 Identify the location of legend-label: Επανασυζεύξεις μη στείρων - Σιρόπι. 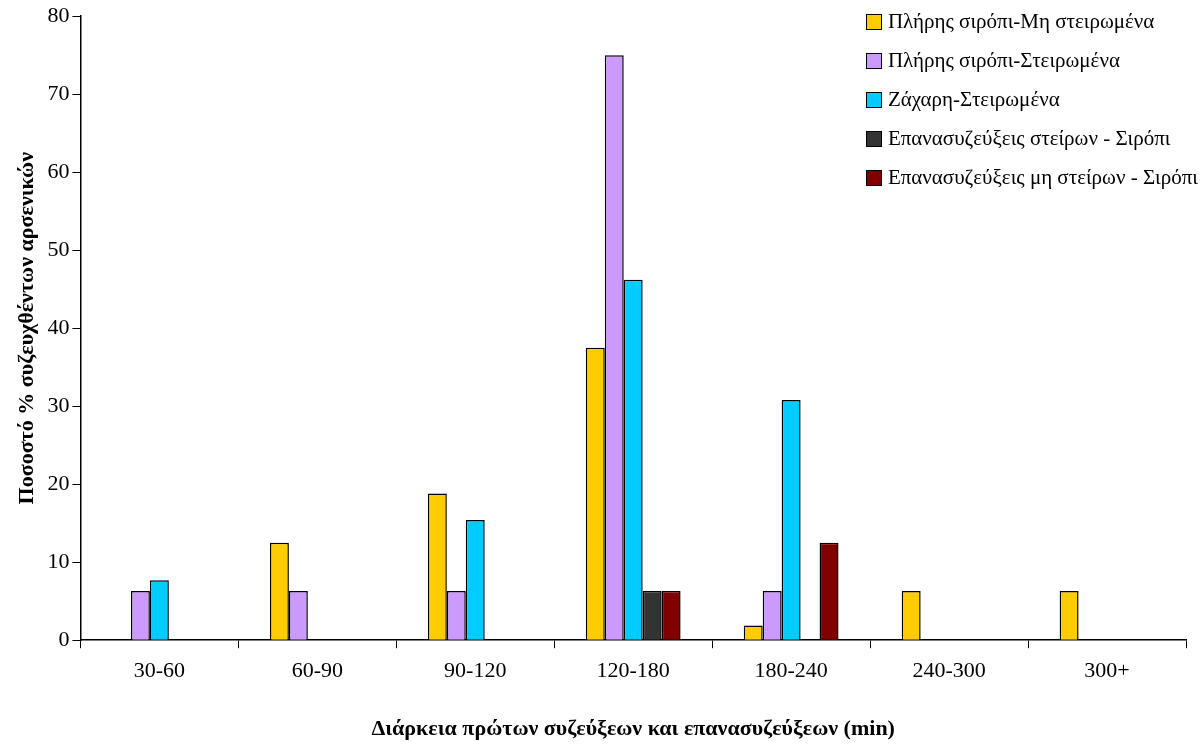
(1042, 177).